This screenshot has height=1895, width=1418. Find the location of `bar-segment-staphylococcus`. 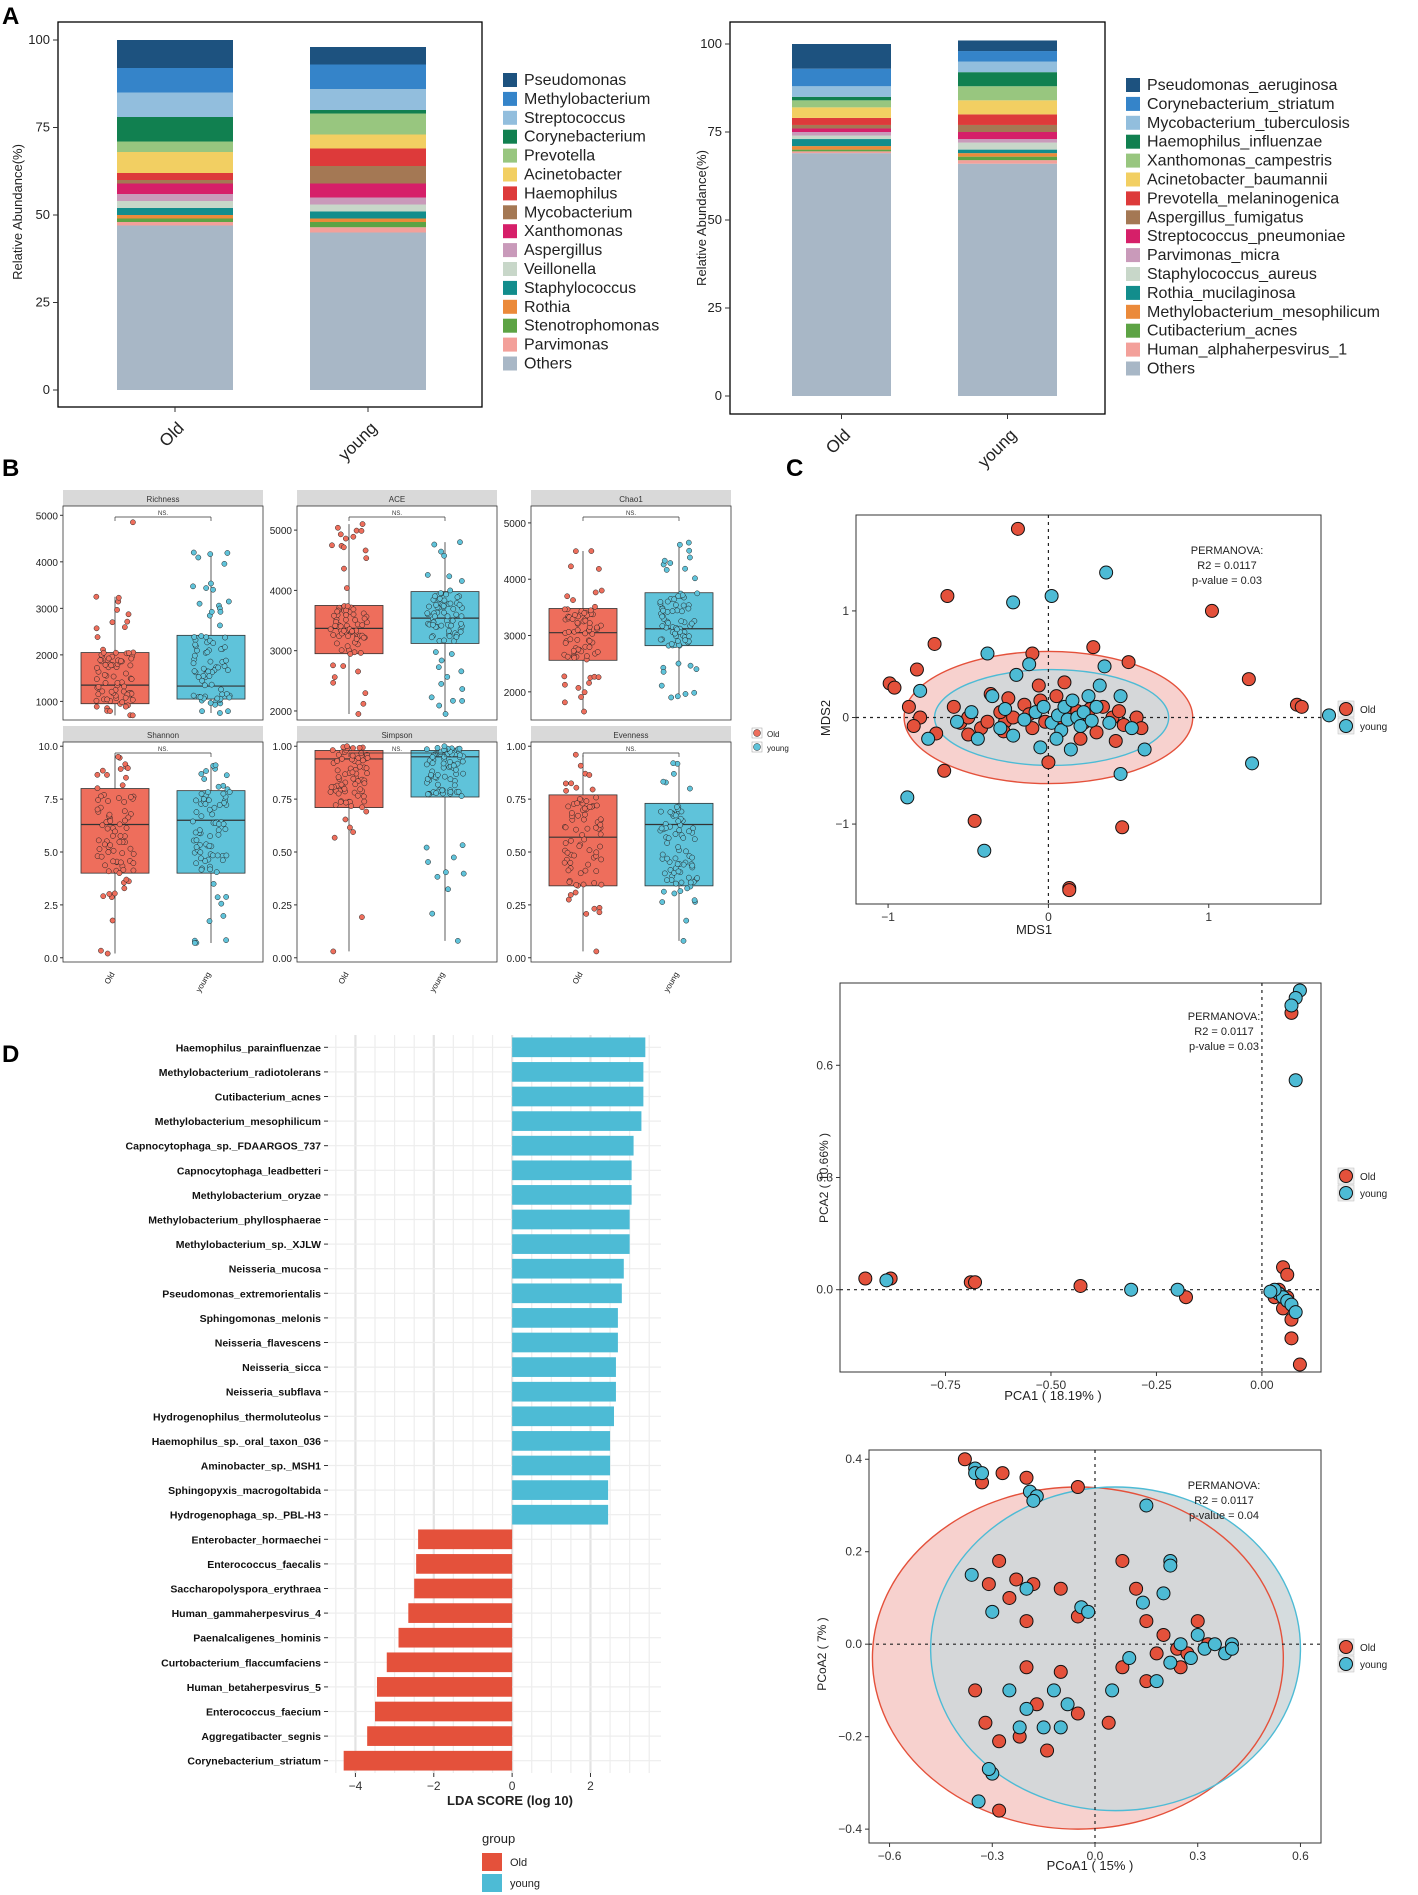

bar-segment-staphylococcus is located at coordinates (175, 211).